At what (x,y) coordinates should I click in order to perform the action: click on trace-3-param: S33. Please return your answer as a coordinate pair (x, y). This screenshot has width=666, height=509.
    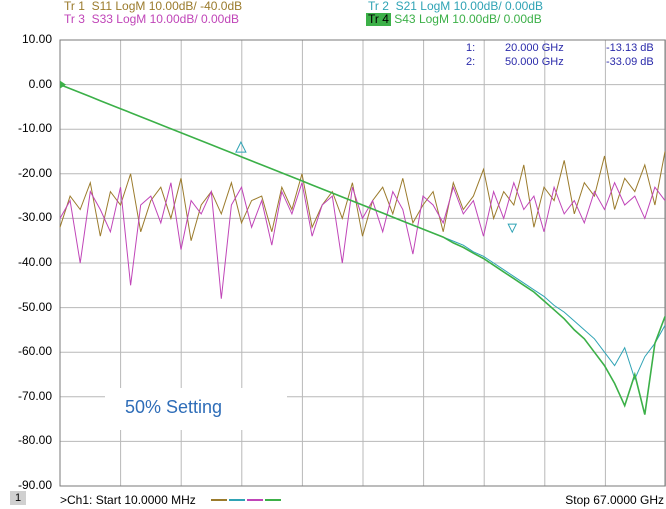
    Looking at the image, I should click on (102, 19).